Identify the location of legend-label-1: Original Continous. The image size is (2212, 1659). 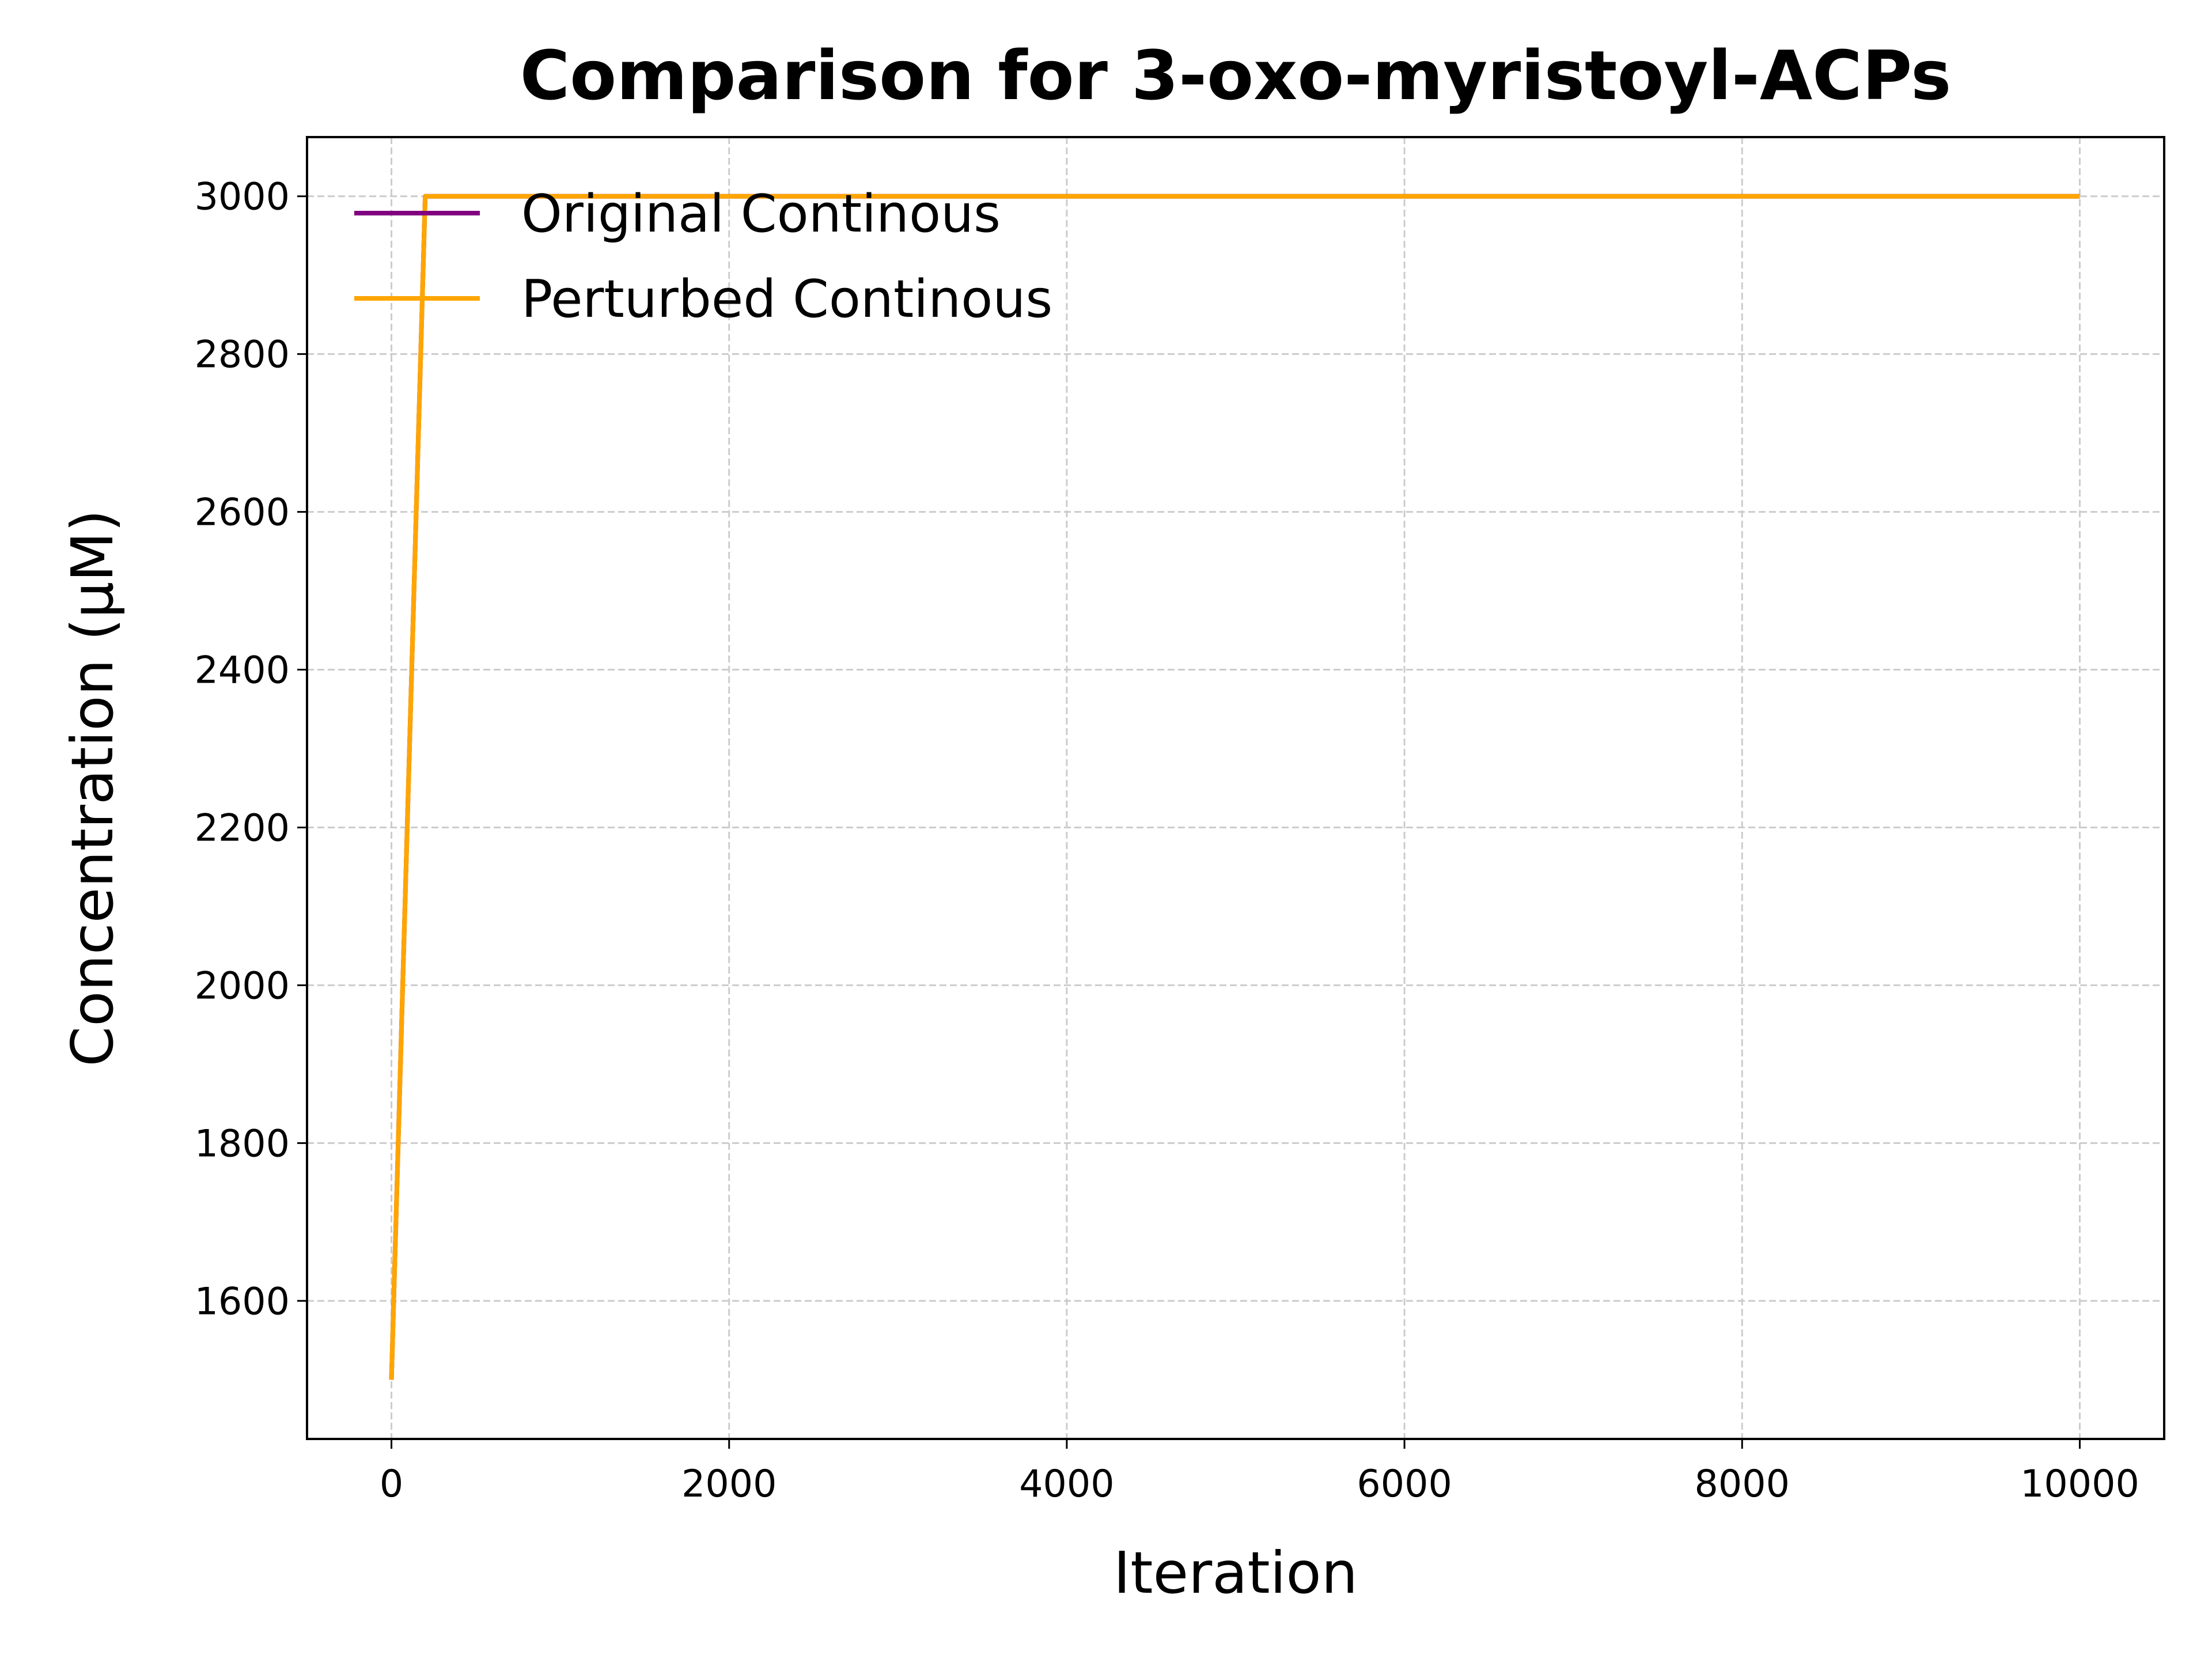
(761, 214).